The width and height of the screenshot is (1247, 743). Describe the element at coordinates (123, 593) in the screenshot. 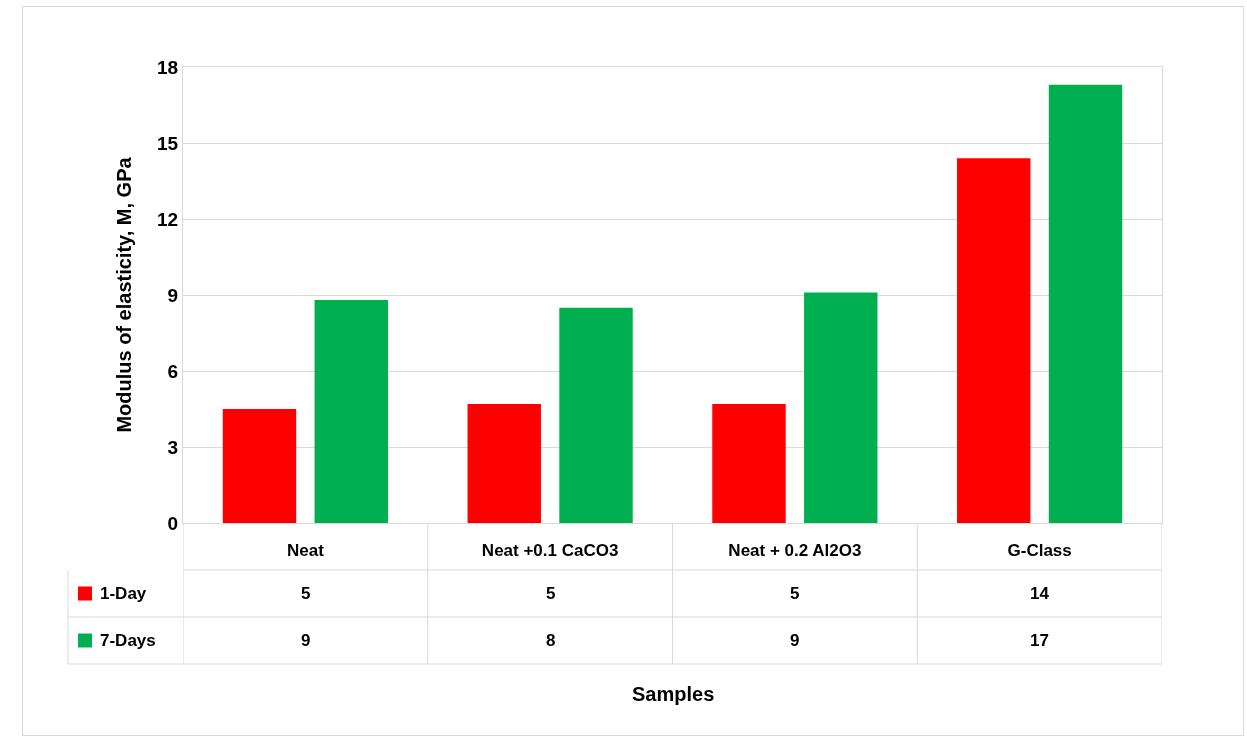

I see `legend-label: 1-Day` at that location.